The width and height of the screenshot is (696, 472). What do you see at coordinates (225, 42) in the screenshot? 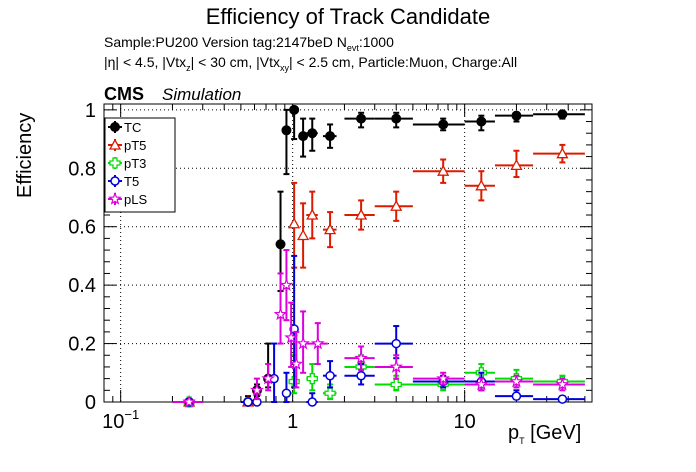
I see `sample-text: Sample:PU200 Version tag:2147beD N` at bounding box center [225, 42].